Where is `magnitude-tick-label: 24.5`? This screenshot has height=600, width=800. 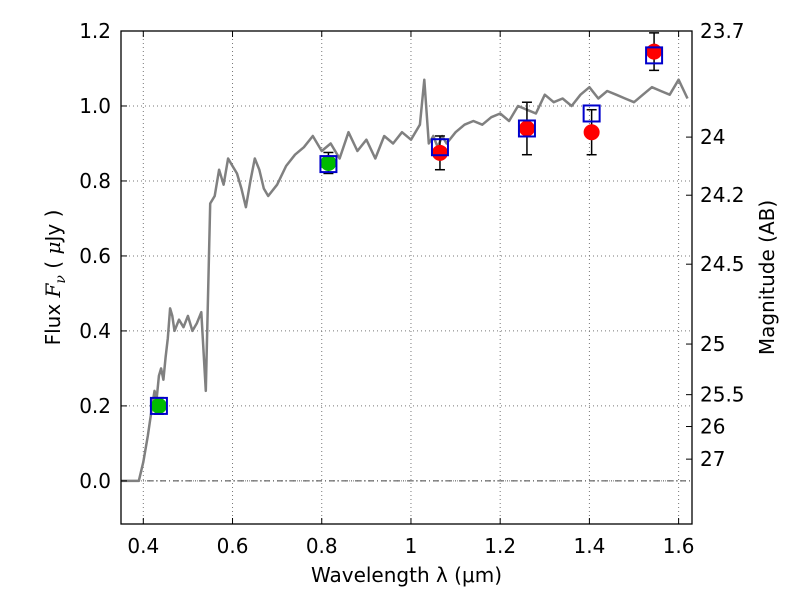 magnitude-tick-label: 24.5 is located at coordinates (722, 264).